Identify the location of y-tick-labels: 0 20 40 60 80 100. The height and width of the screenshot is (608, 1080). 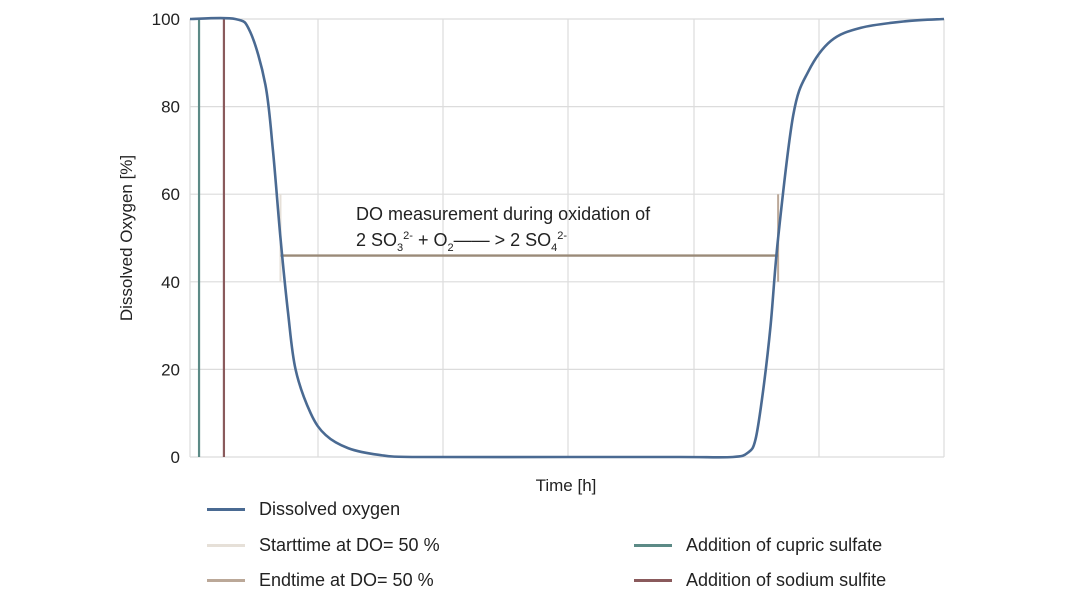
(166, 238).